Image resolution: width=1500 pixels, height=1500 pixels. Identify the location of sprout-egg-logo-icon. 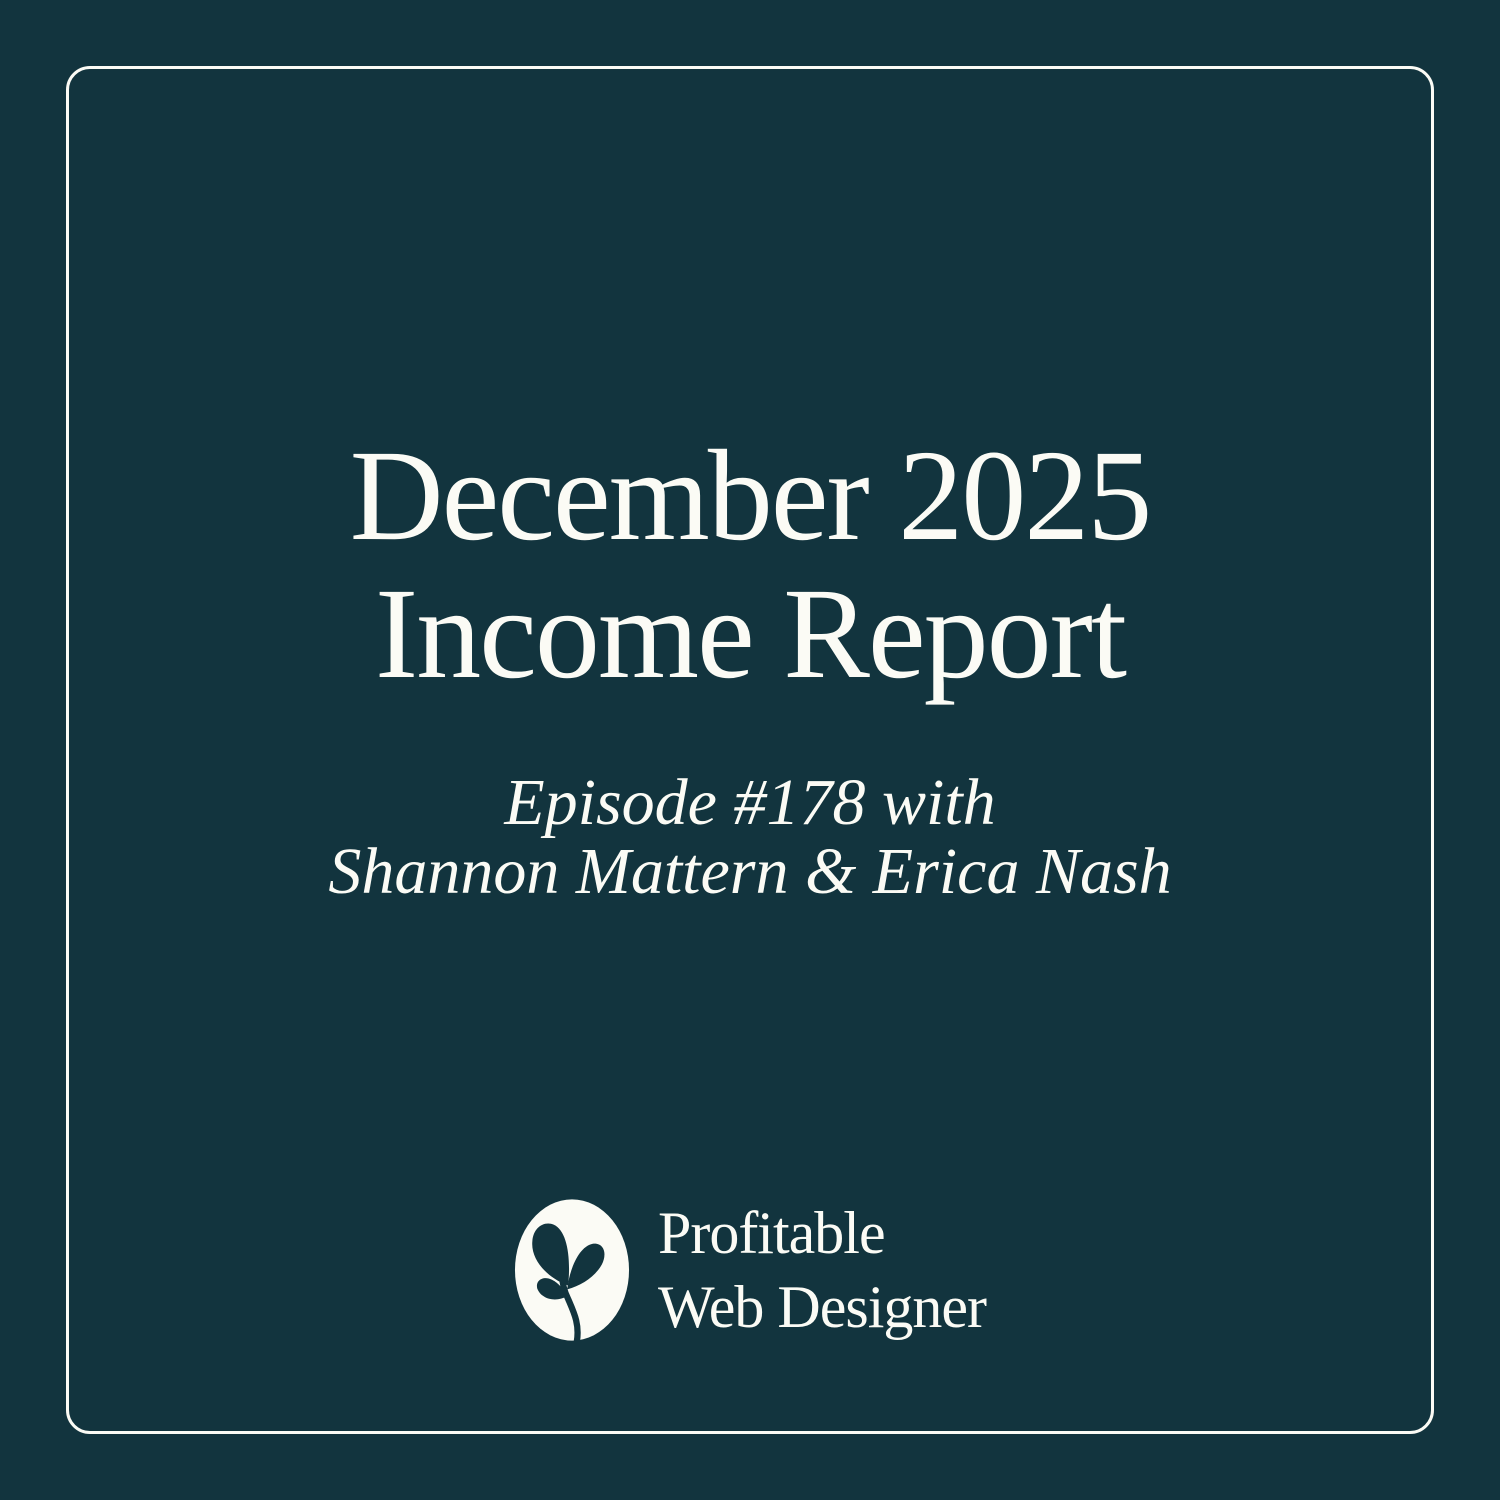
(572, 1271).